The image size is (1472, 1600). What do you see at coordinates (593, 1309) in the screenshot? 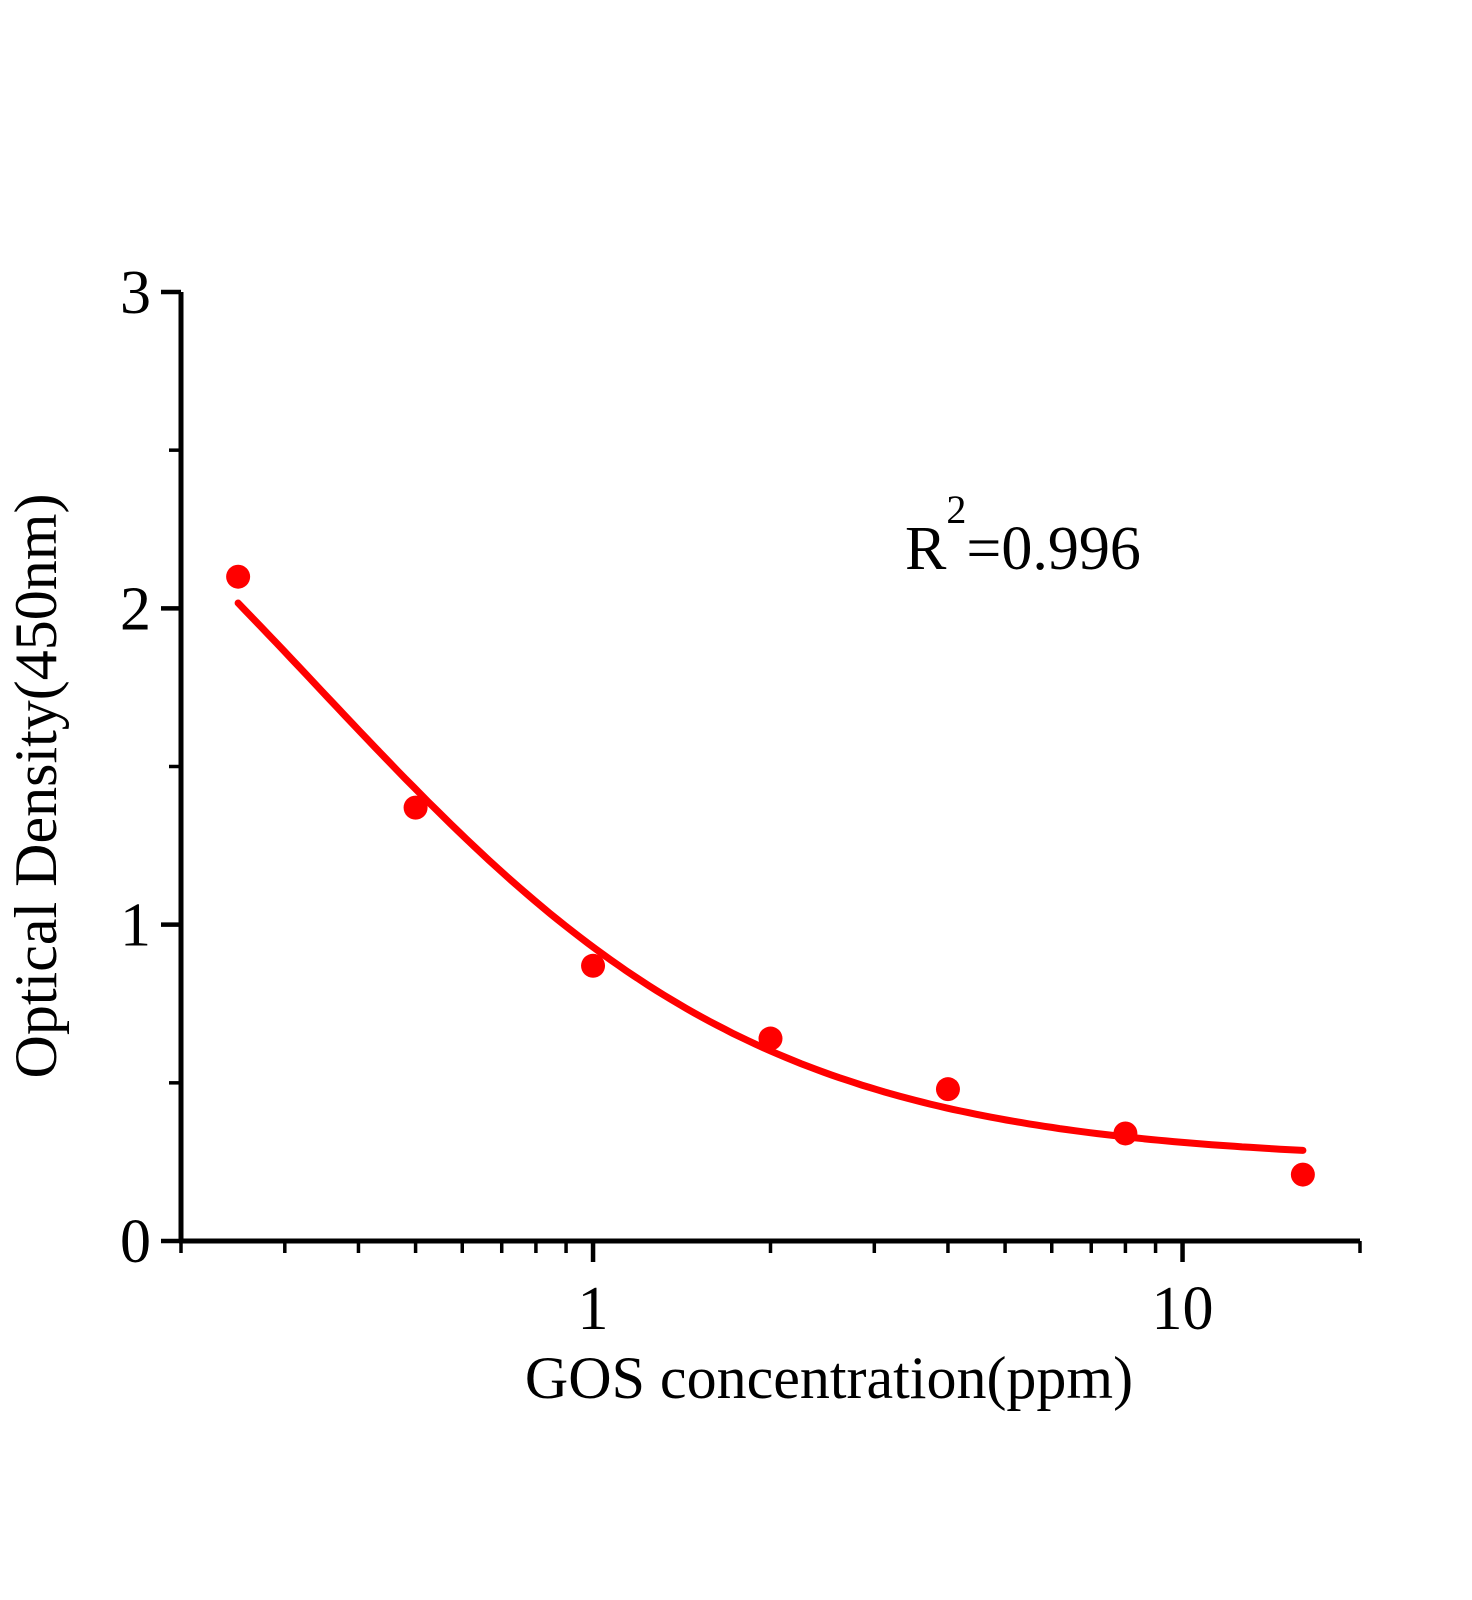
I see `x-tick-label: 1` at bounding box center [593, 1309].